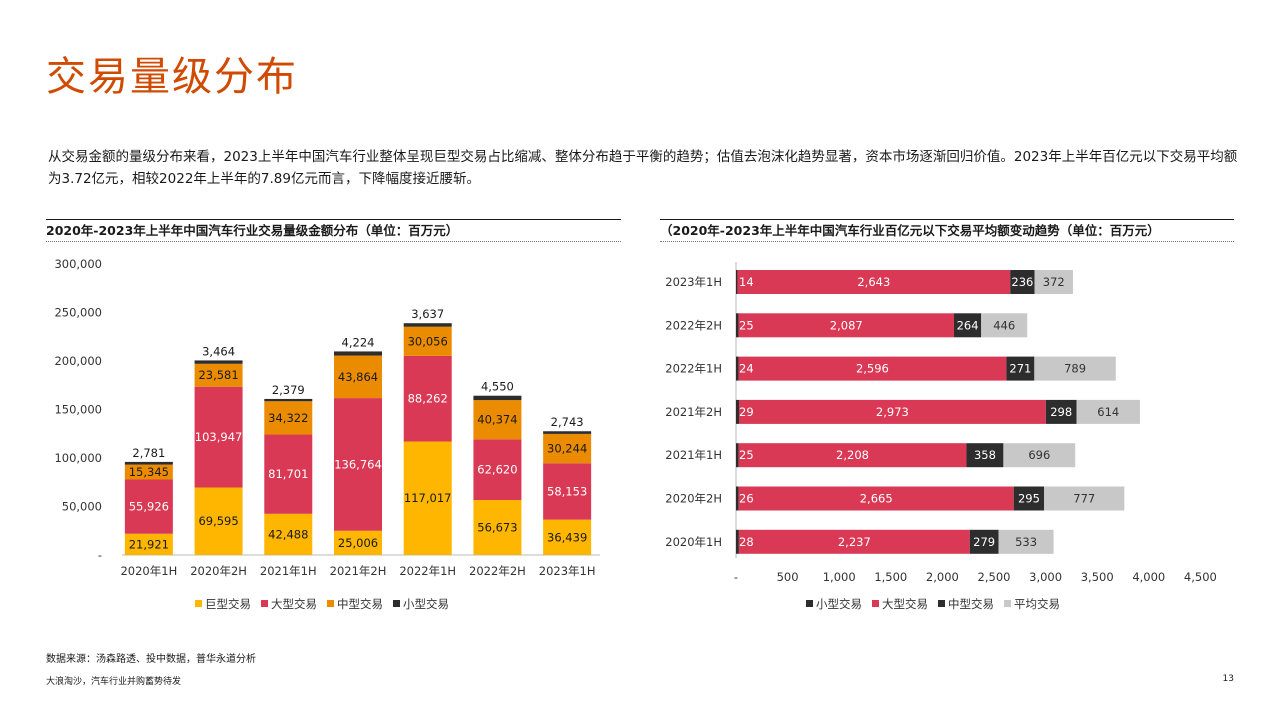  Describe the element at coordinates (100, 555) in the screenshot. I see `y-tick-label: -` at that location.